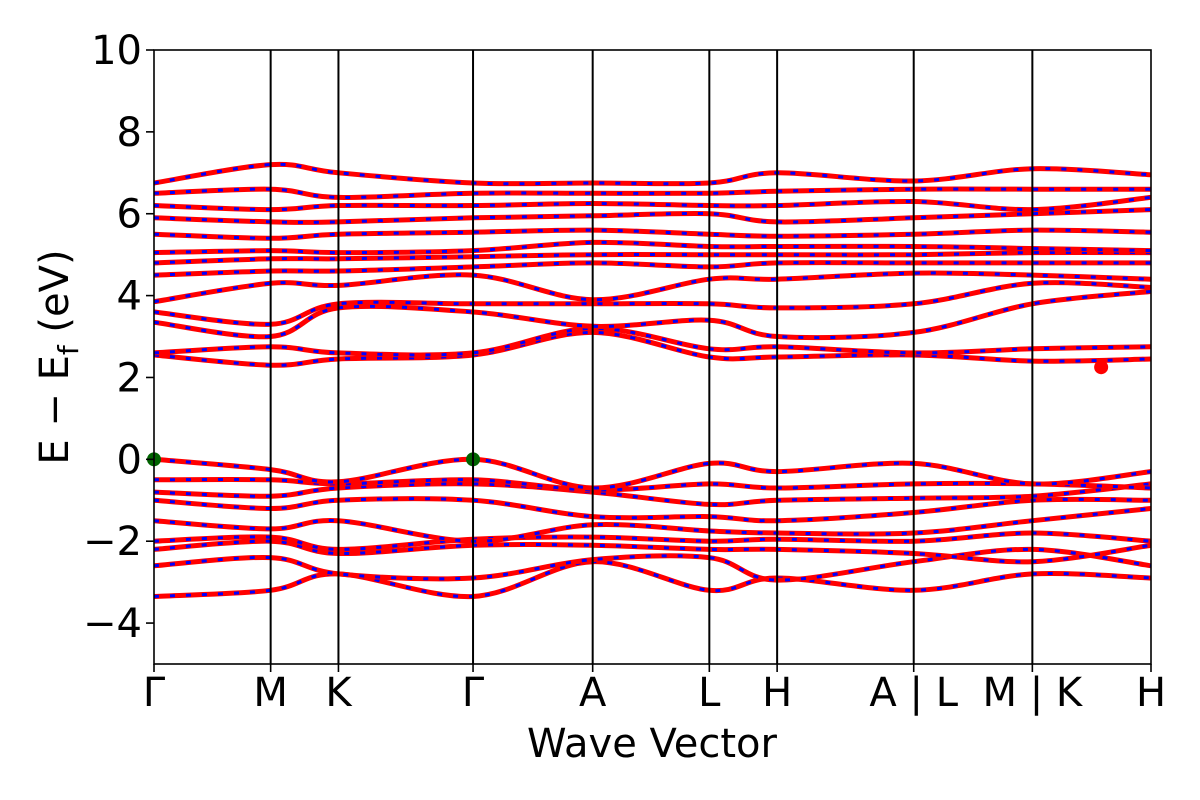 This screenshot has height=800, width=1200. Describe the element at coordinates (652, 525) in the screenshot. I see `band-4-spin-down` at that location.